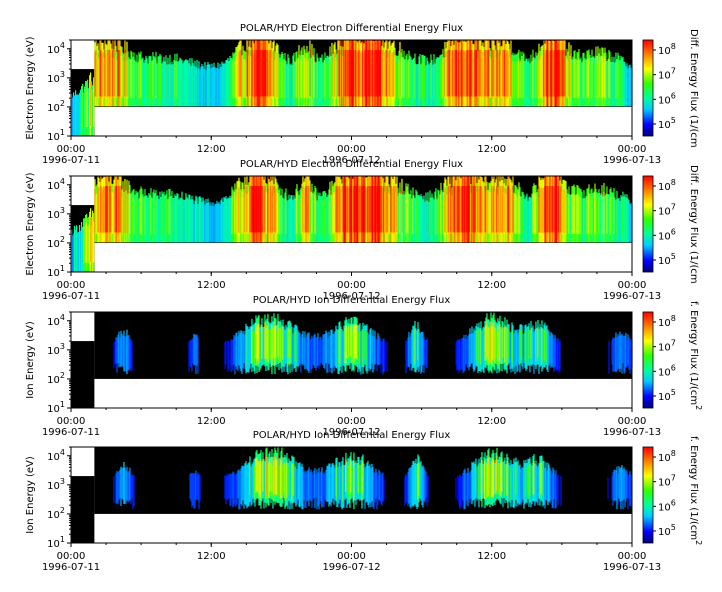 The image size is (722, 592). I want to click on chart-title: POLAR/HYD Ion Differential Energy Flux, so click(352, 435).